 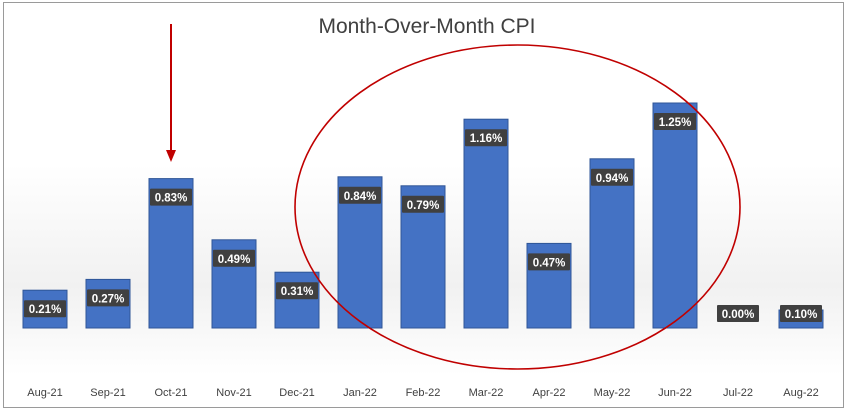 I want to click on data-label: 1.16%, so click(x=486, y=138).